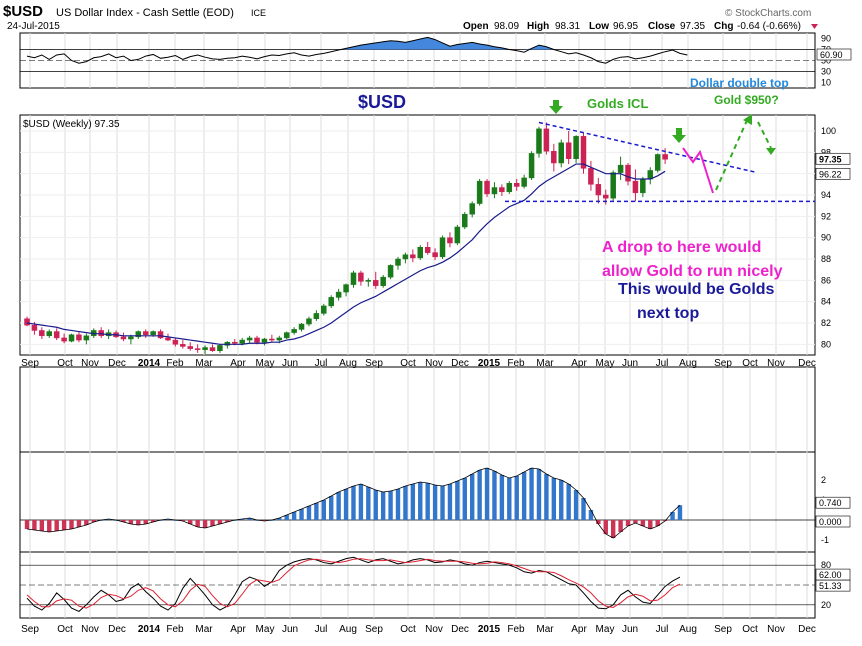 Image resolution: width=862 pixels, height=646 pixels. What do you see at coordinates (353, 584) in the screenshot?
I see `stochastic-k-line` at bounding box center [353, 584].